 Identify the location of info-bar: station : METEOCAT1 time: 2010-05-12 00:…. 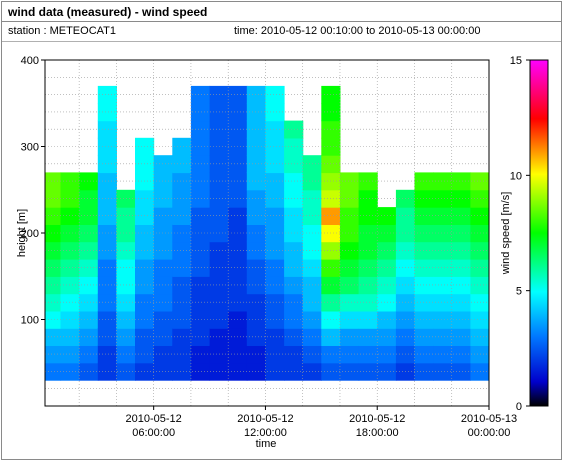
(281, 32).